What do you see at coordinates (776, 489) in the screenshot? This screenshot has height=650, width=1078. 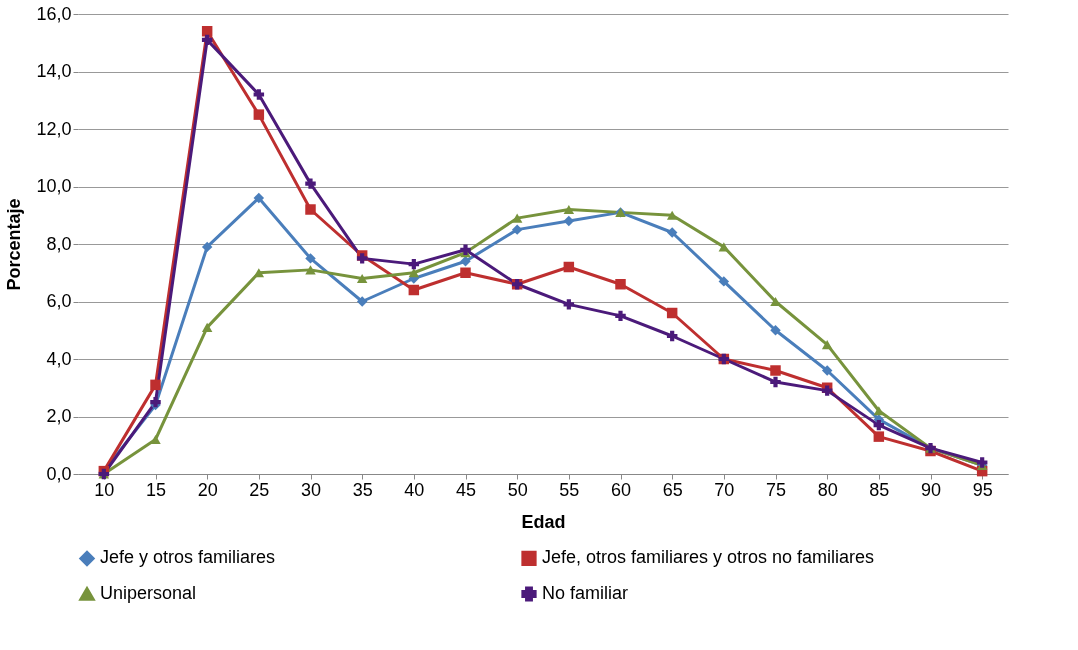 I see `x-tick-label: 75` at bounding box center [776, 489].